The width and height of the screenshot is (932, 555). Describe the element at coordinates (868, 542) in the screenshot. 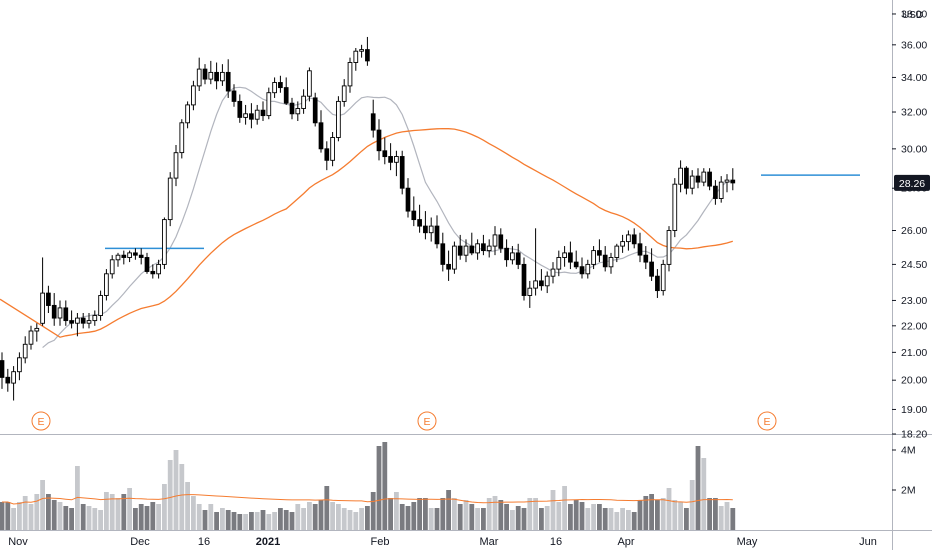

I see `time-tick-label: Jun` at that location.